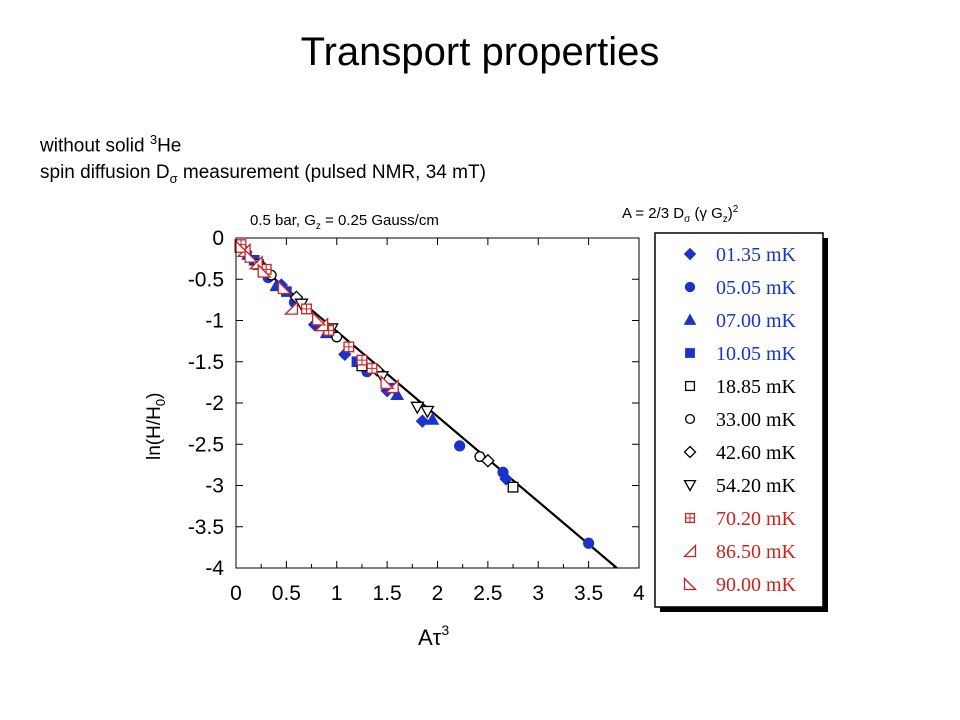 This screenshot has width=960, height=720. Describe the element at coordinates (756, 519) in the screenshot. I see `legend-label: 70.20 mK` at that location.